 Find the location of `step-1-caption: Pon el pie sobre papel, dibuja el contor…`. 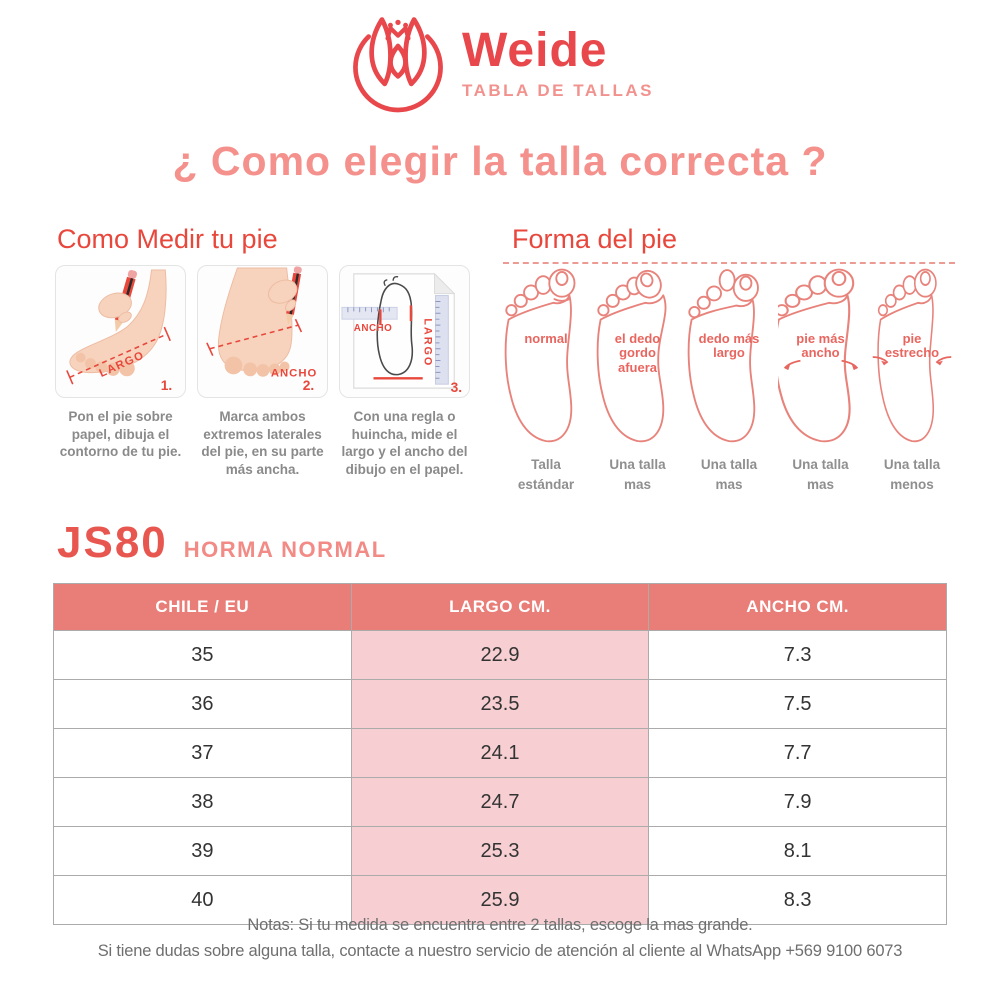

step-1-caption: Pon el pie sobre papel, dibuja el contor… is located at coordinates (120, 434).